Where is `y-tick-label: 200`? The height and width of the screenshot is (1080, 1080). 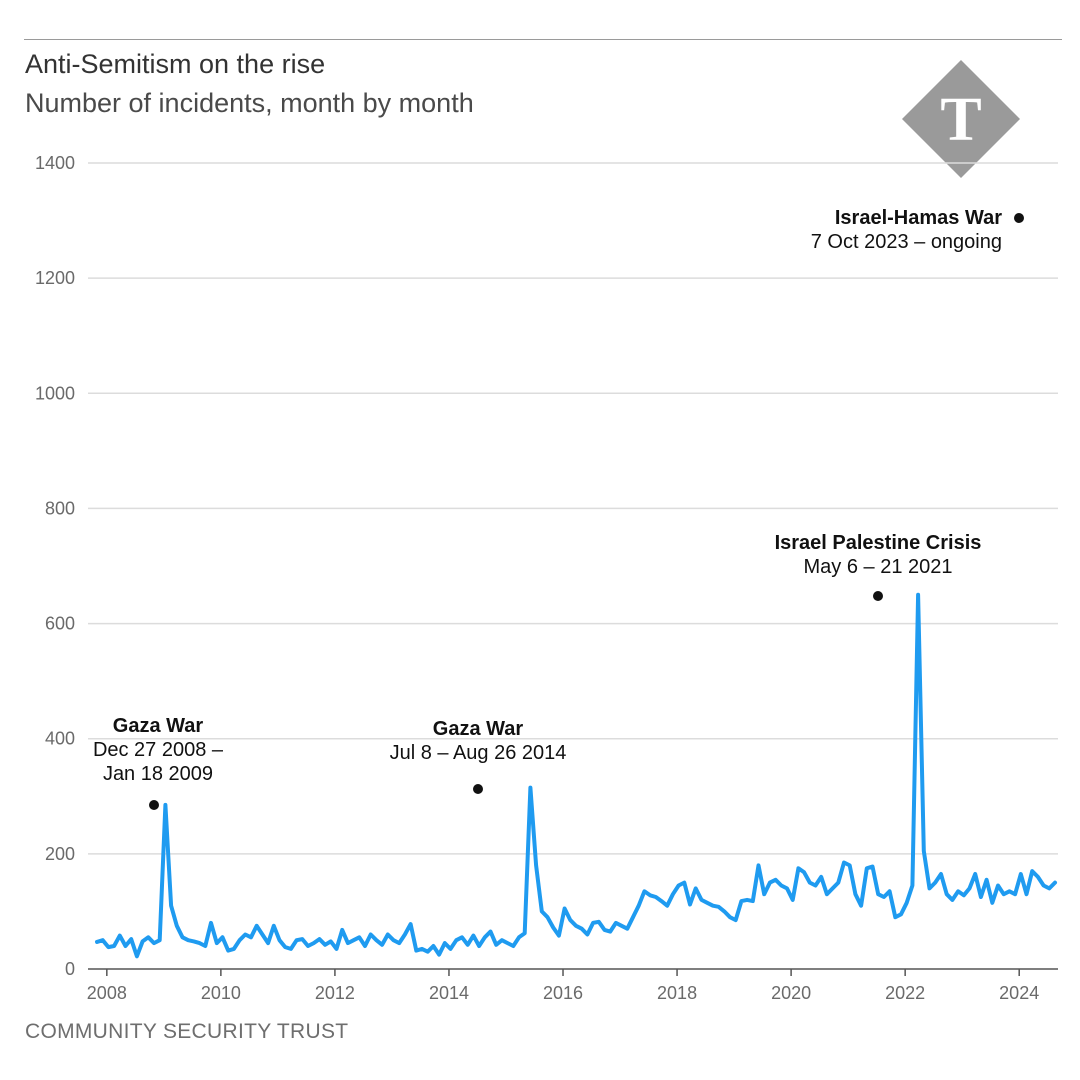
y-tick-label: 200 is located at coordinates (60, 854).